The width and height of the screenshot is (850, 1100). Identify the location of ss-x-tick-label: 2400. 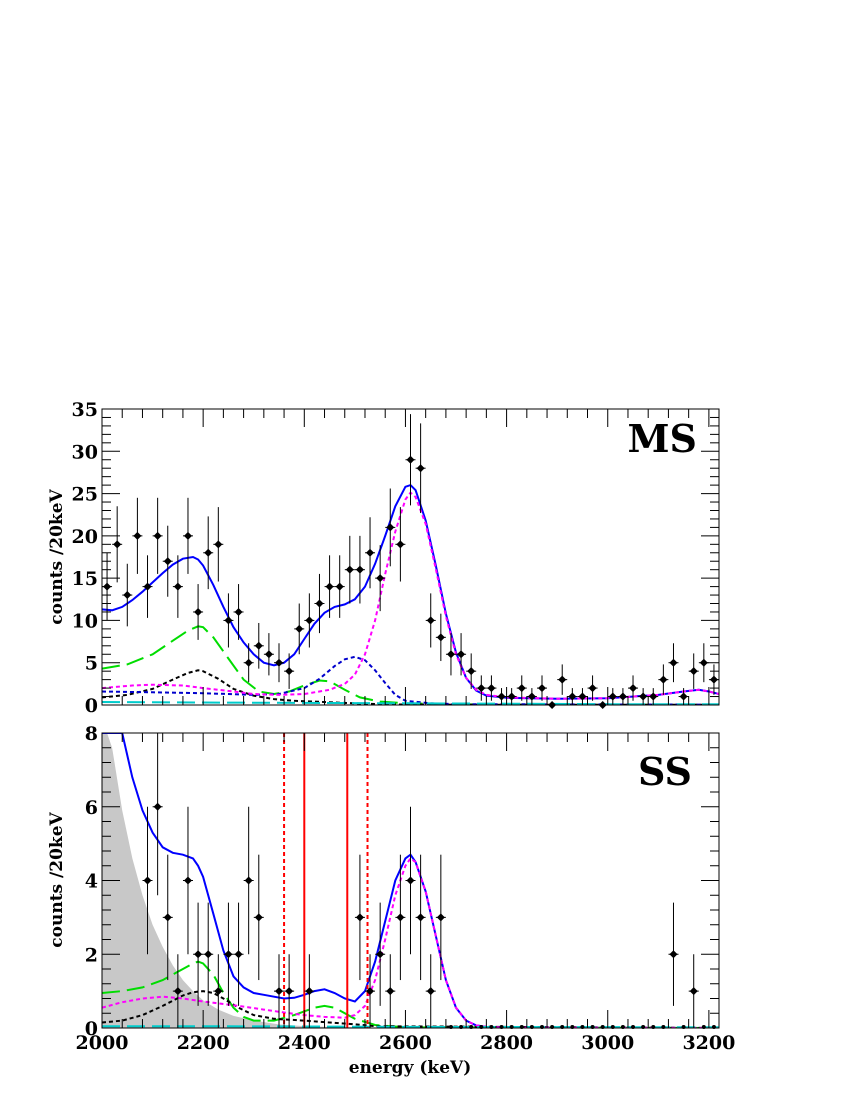
(304, 1043).